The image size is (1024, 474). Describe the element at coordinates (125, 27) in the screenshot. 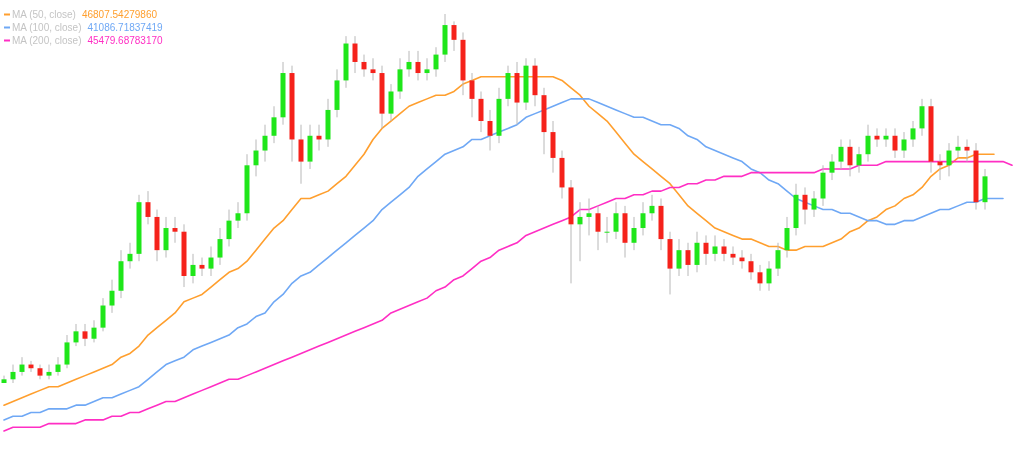

I see `annotation: 41086.71837419` at that location.